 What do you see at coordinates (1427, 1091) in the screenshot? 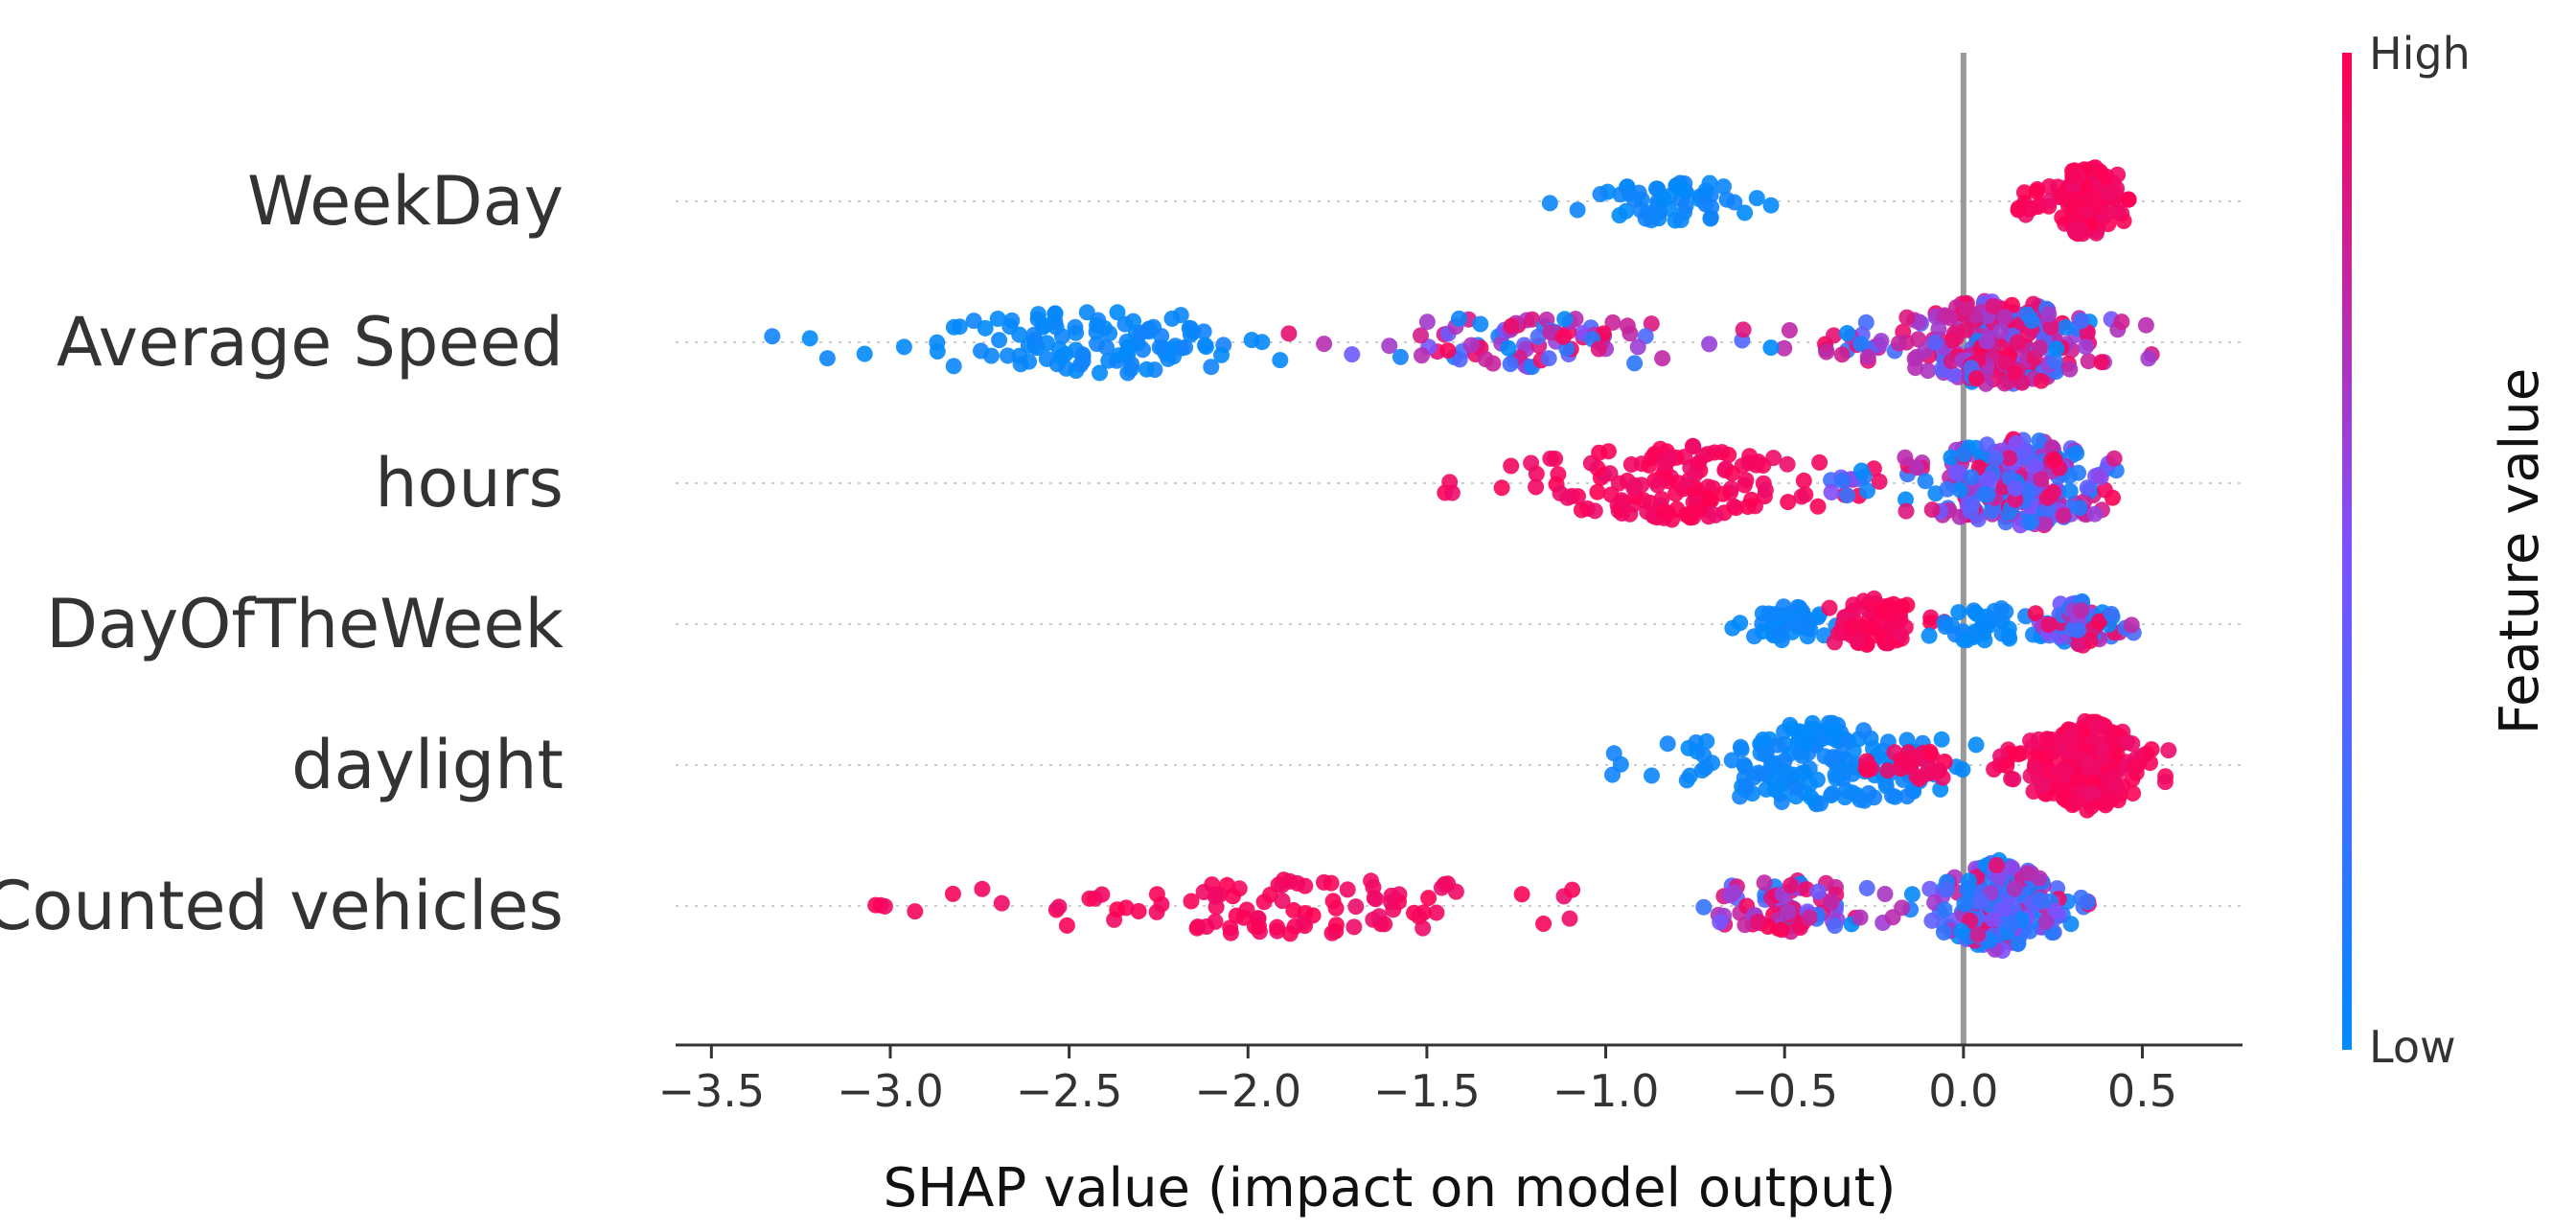
I see `x-tick-label: −1.5` at bounding box center [1427, 1091].